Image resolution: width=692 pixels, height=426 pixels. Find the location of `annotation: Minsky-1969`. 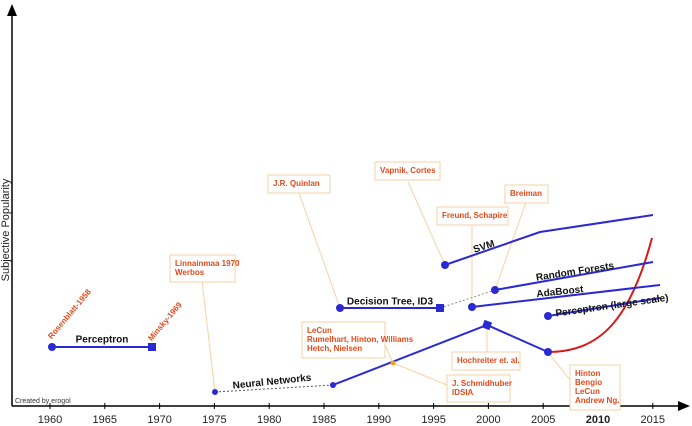

annotation: Minsky-1969 is located at coordinates (165, 321).